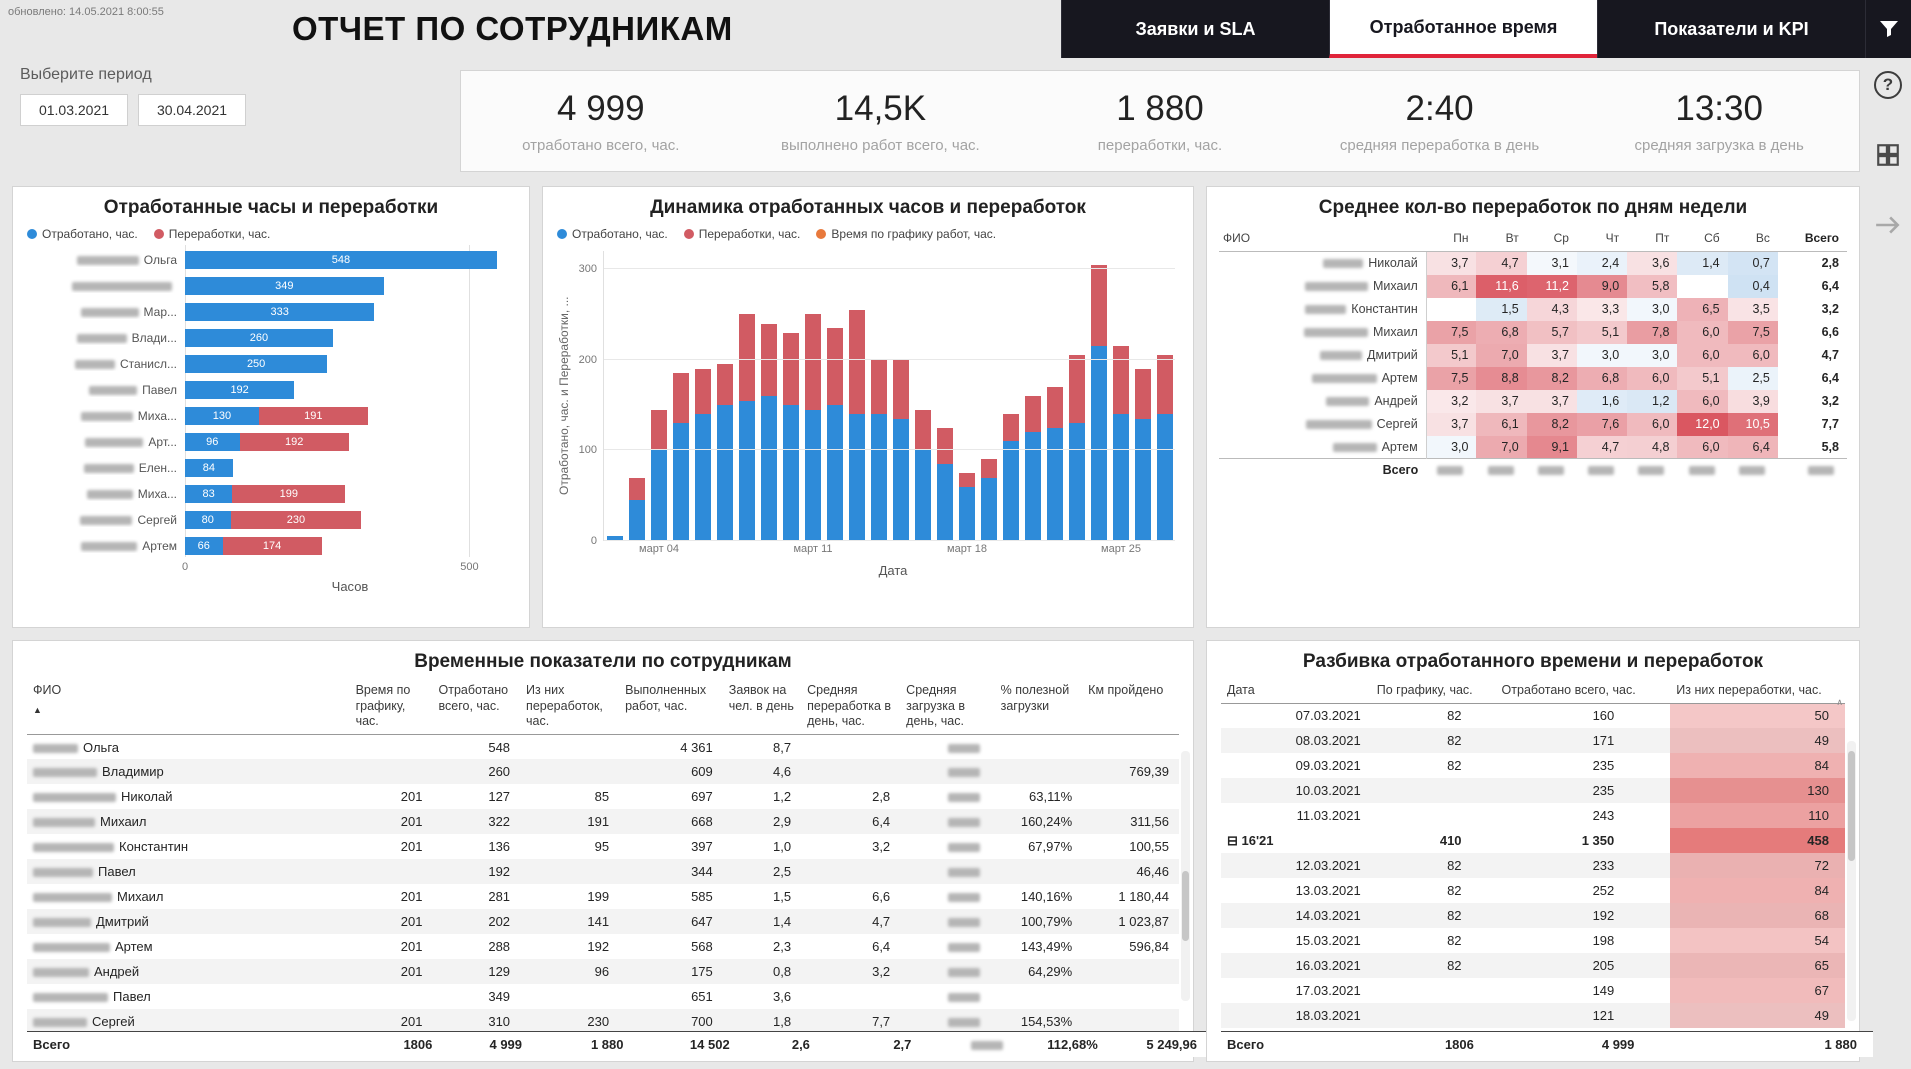 The width and height of the screenshot is (1911, 1069). What do you see at coordinates (1757, 691) in the screenshot?
I see `column-header: Из них переработки, час.` at bounding box center [1757, 691].